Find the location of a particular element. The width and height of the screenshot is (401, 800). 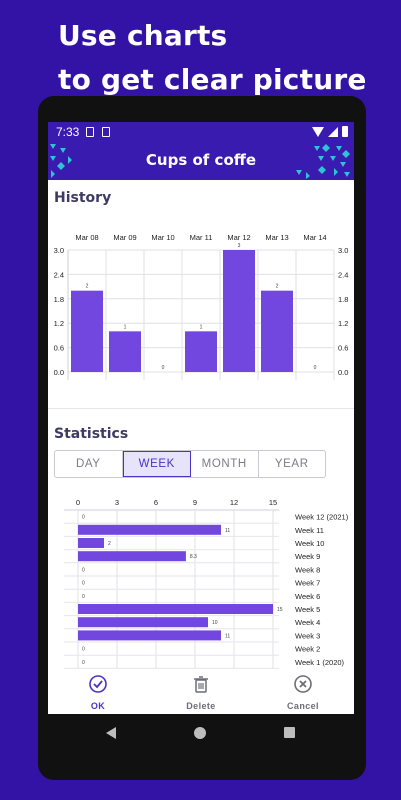

x-tick-label: 12 is located at coordinates (234, 502).